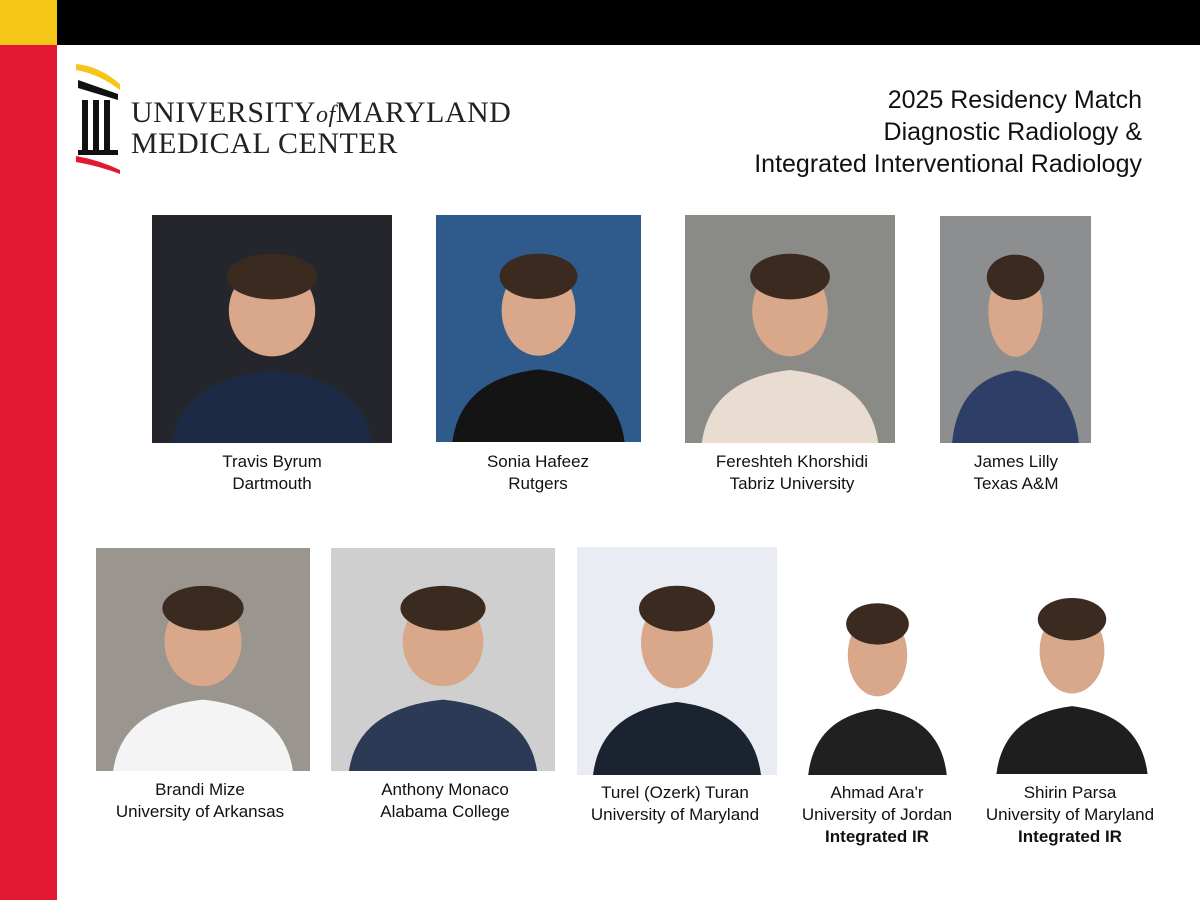  Describe the element at coordinates (1014, 100) in the screenshot. I see `title-line: 2025 Residency Match` at that location.